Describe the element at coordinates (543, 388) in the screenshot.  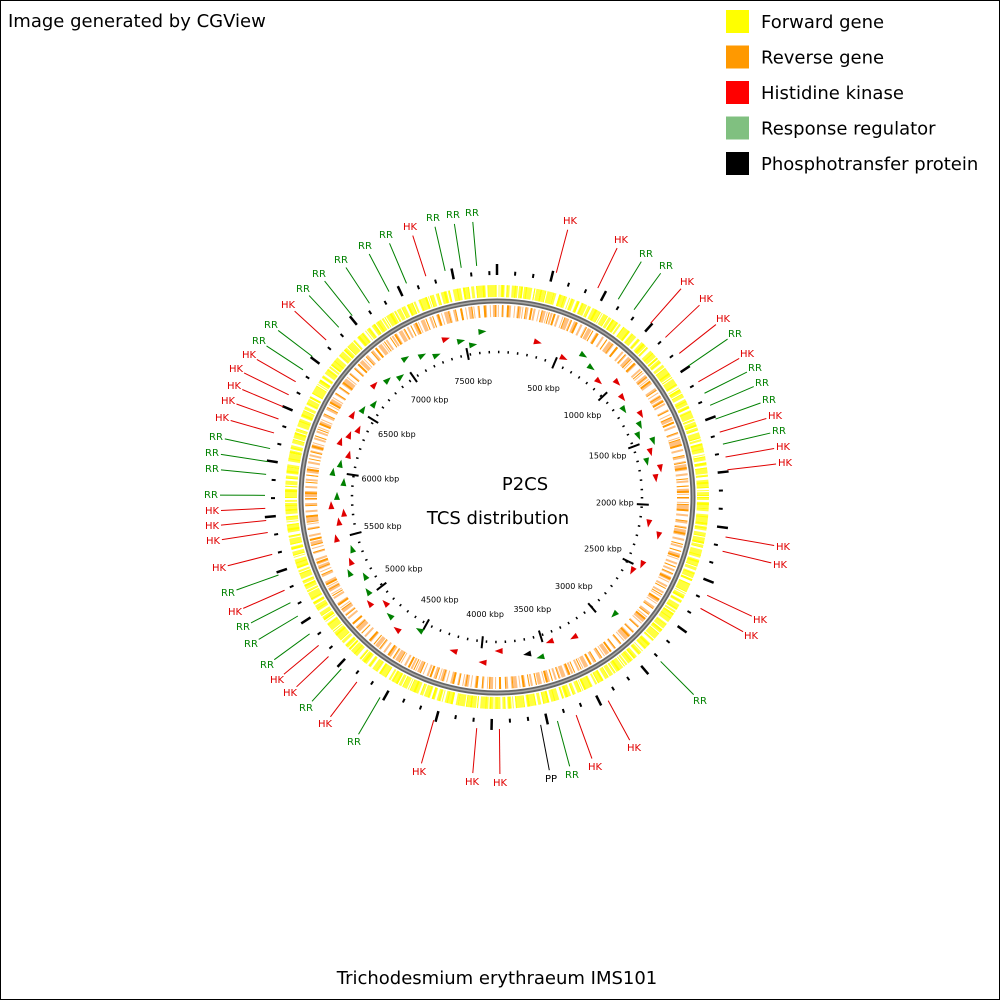
I see `scale-label: 500 kbp` at that location.